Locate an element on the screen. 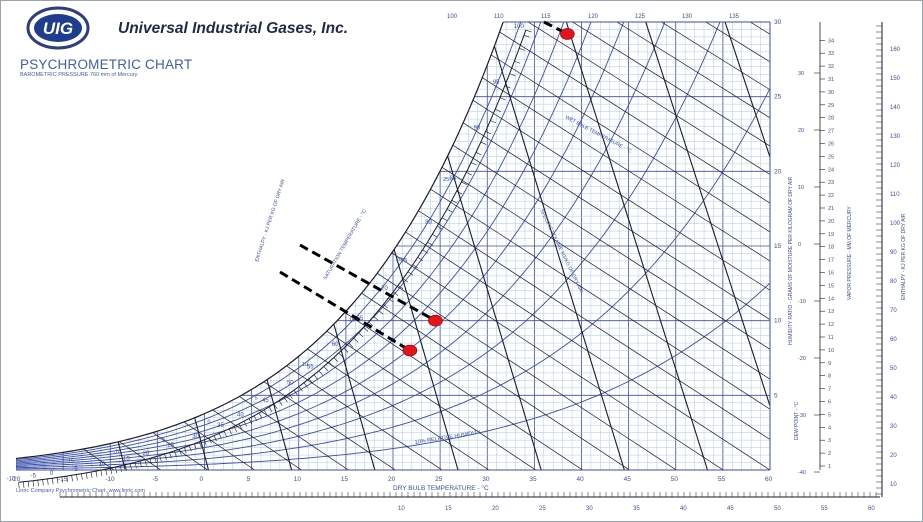  wet-bulb-label: -5 is located at coordinates (162, 440).